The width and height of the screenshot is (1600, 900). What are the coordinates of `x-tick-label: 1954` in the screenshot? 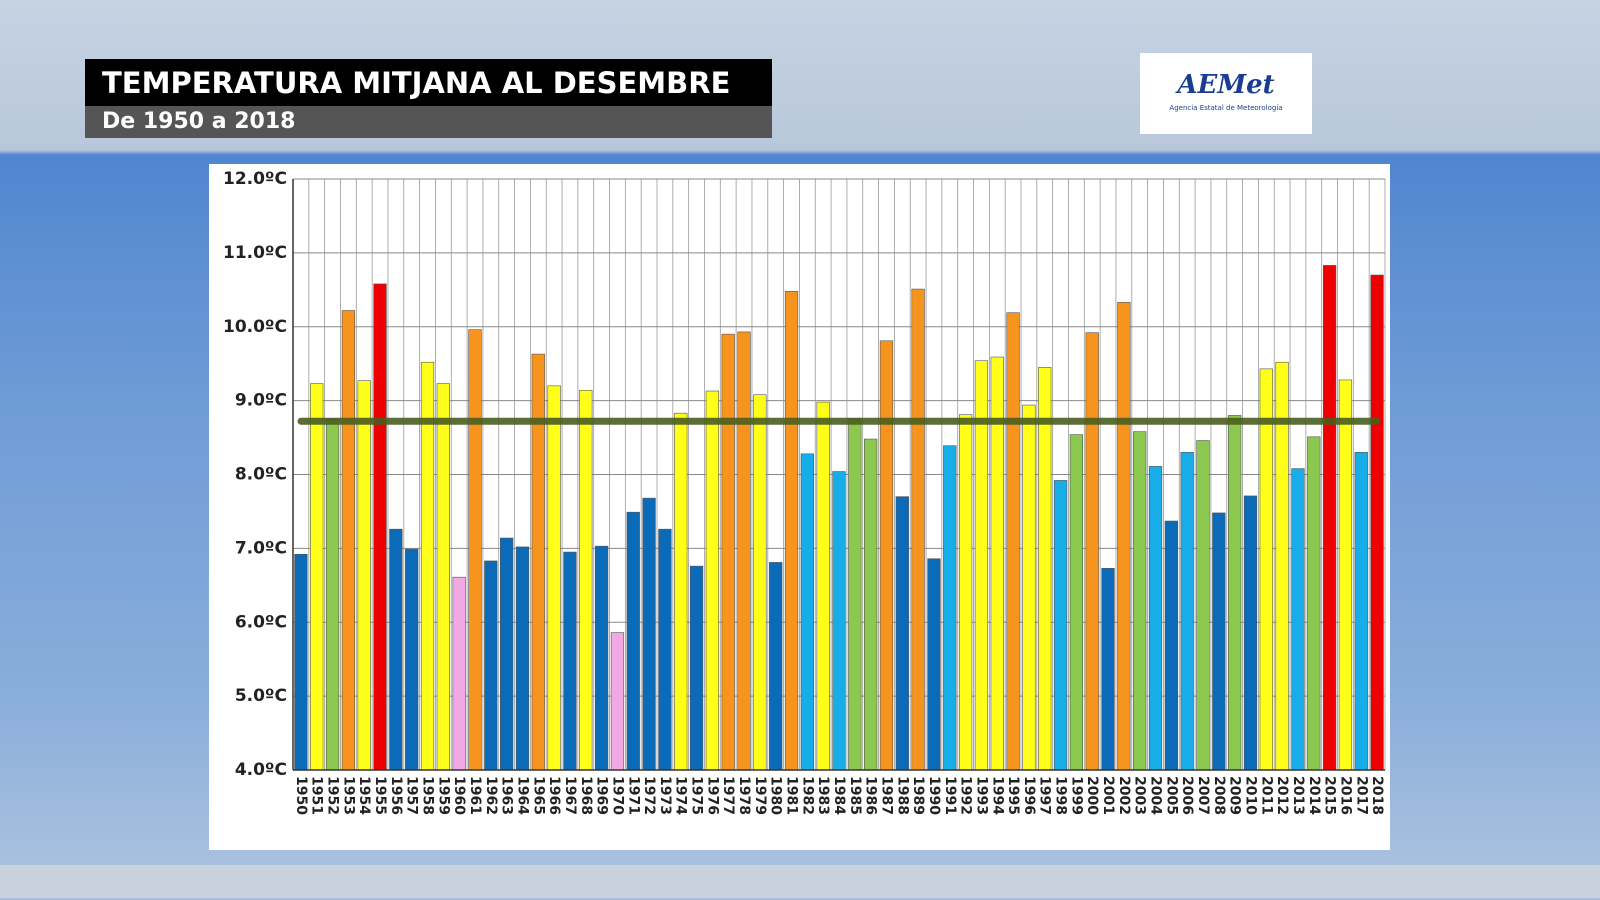 It's located at (364, 795).